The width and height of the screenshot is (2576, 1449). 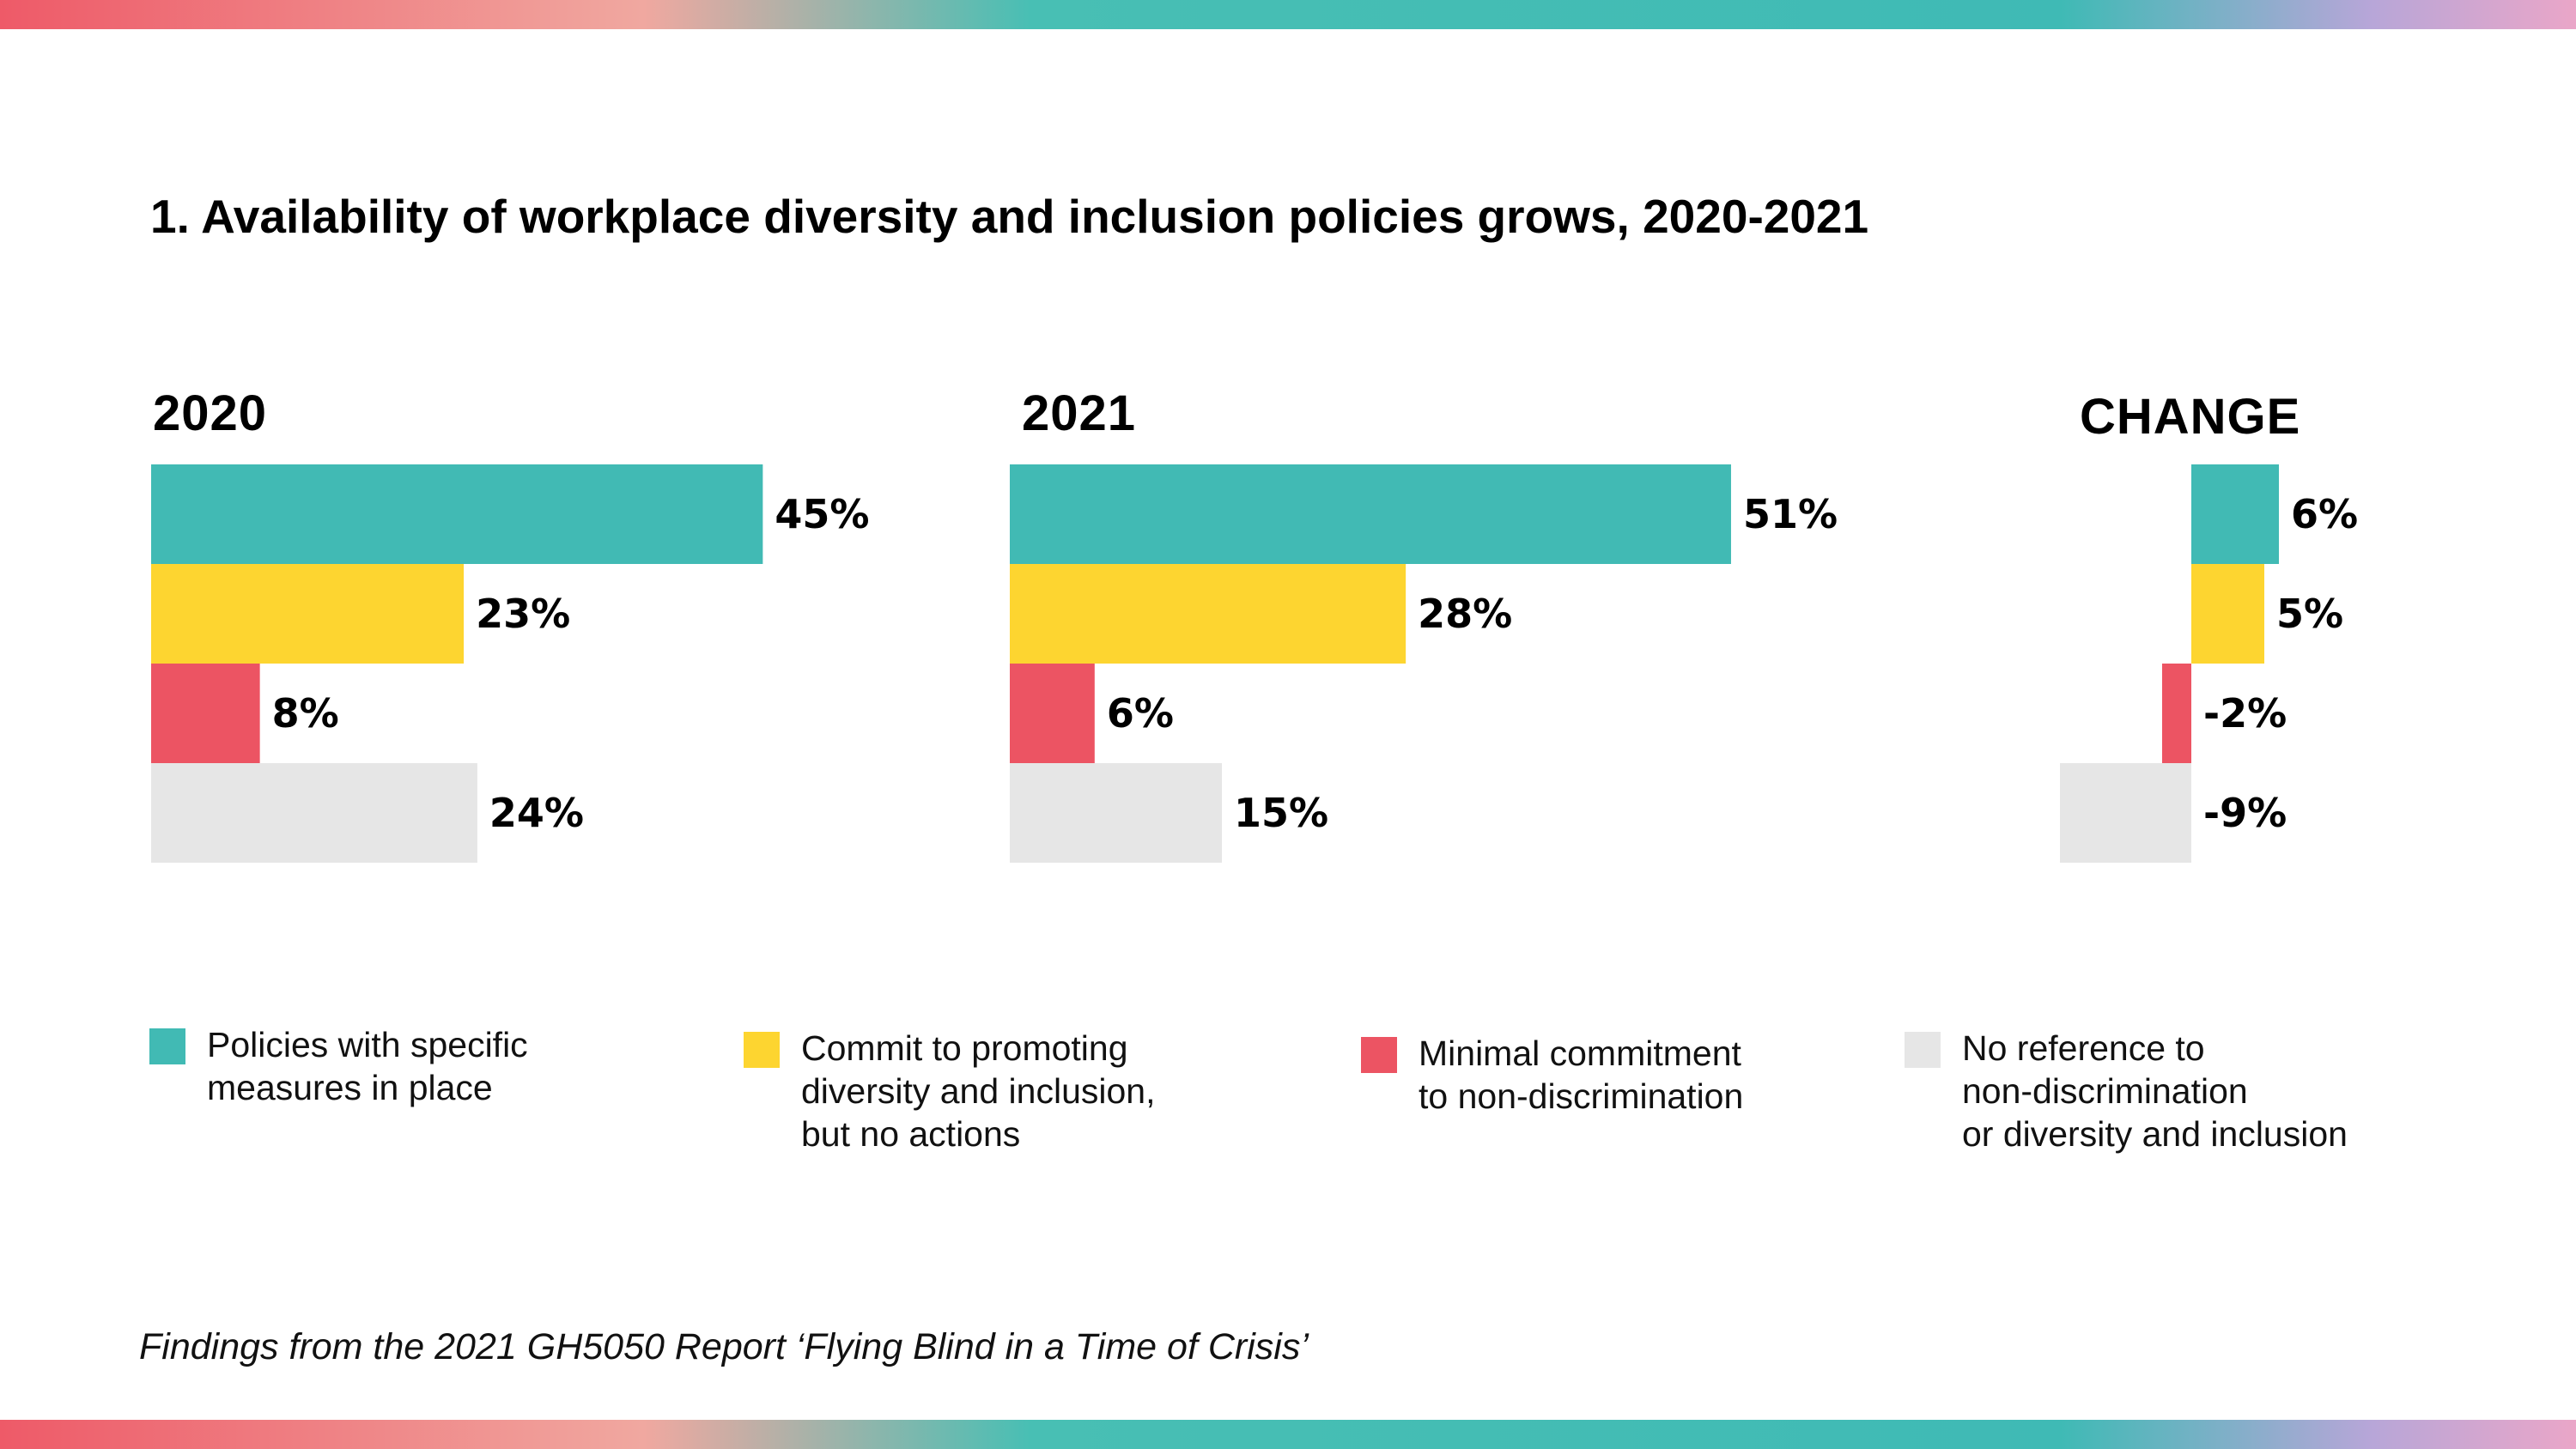 What do you see at coordinates (314, 813) in the screenshot?
I see `bar-2020-none` at bounding box center [314, 813].